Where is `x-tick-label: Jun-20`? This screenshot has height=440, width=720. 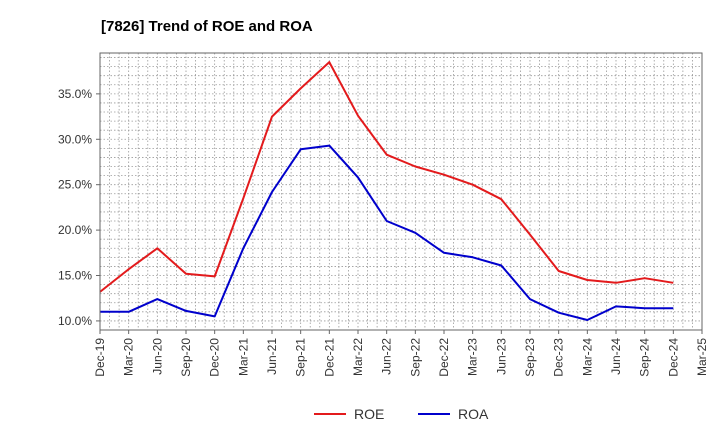 x-tick-label: Jun-20 is located at coordinates (157, 356).